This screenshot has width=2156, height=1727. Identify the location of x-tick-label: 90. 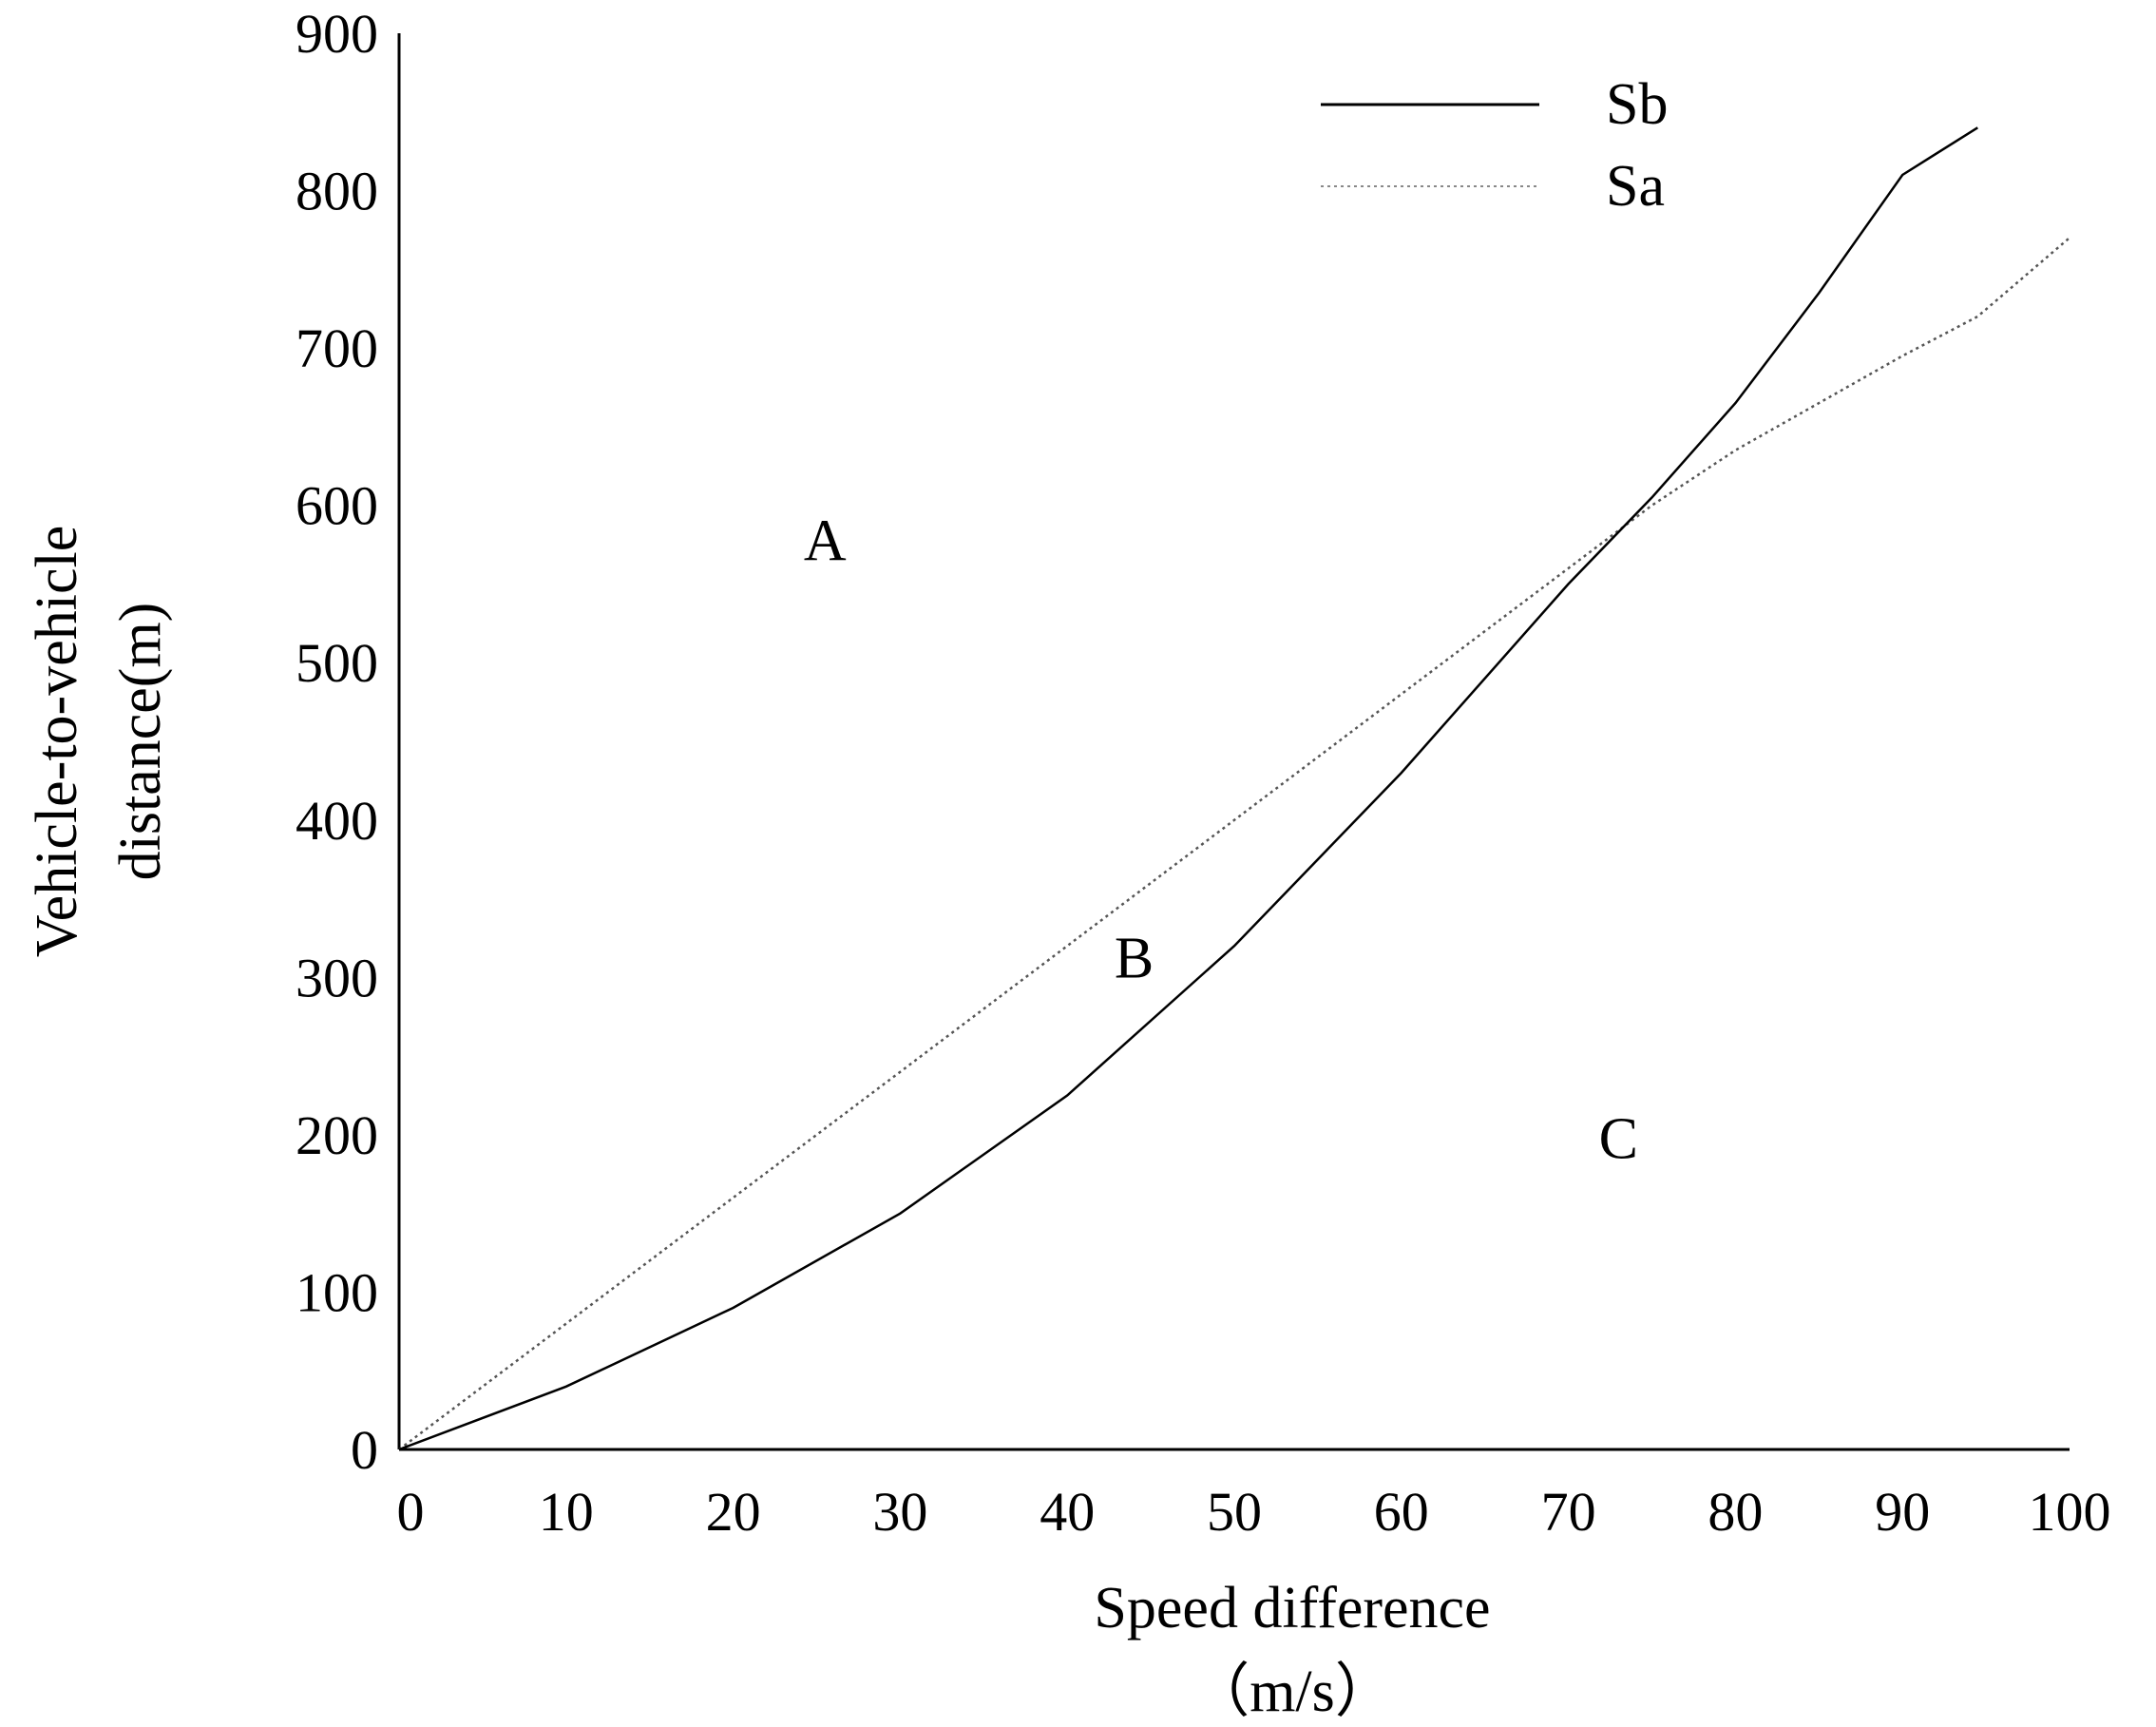
(1903, 1512).